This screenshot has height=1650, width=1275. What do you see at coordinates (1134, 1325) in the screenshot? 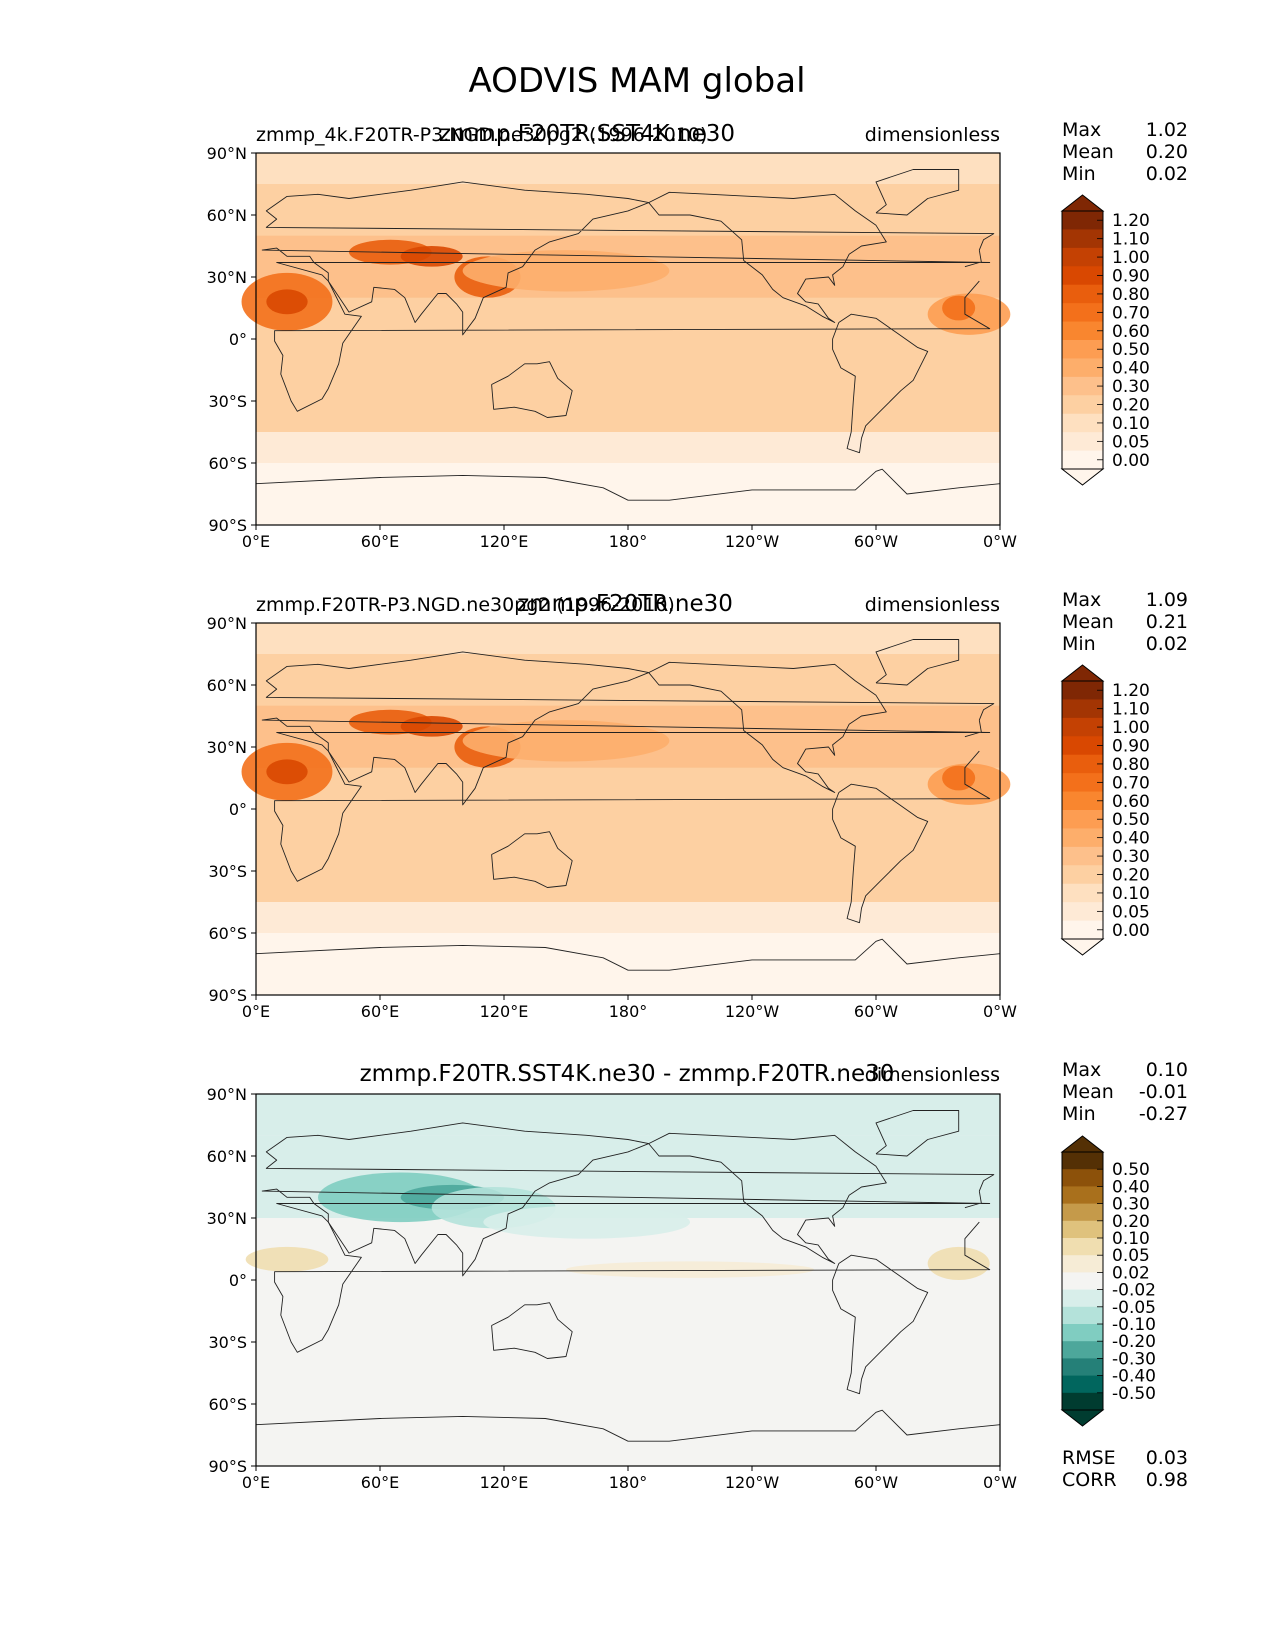
I see `colorbar-label: -0.10` at bounding box center [1134, 1325].